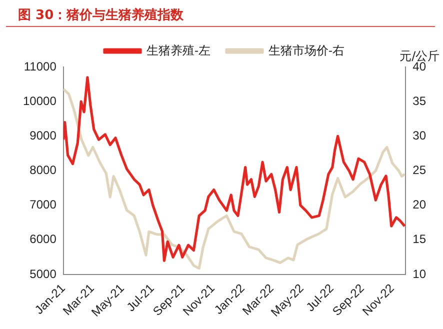  What do you see at coordinates (39, 101) in the screenshot?
I see `y-tick-label: 10000` at bounding box center [39, 101].